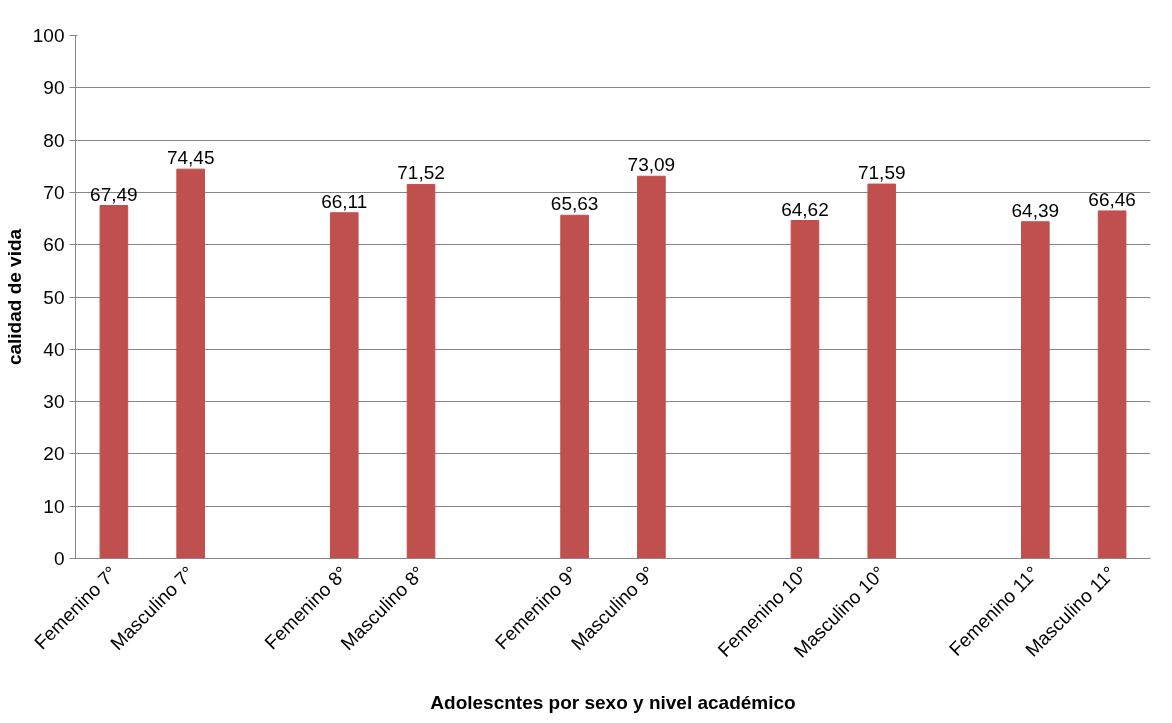  What do you see at coordinates (651, 165) in the screenshot?
I see `data-label: 73,09` at bounding box center [651, 165].